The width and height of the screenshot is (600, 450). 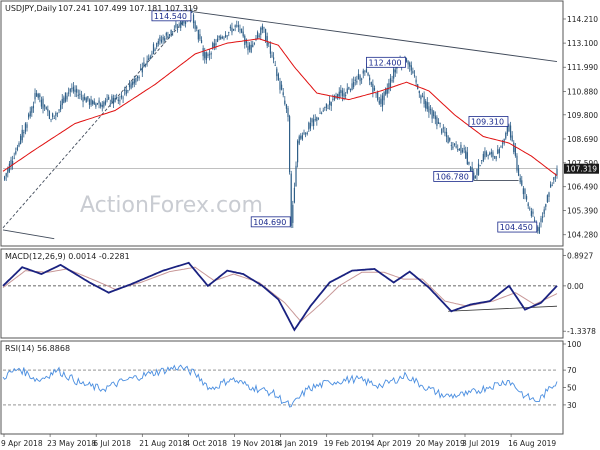 What do you see at coordinates (67, 256) in the screenshot?
I see `macd-title: MACD(12,26,9) 0.0014 -0.2281` at bounding box center [67, 256].